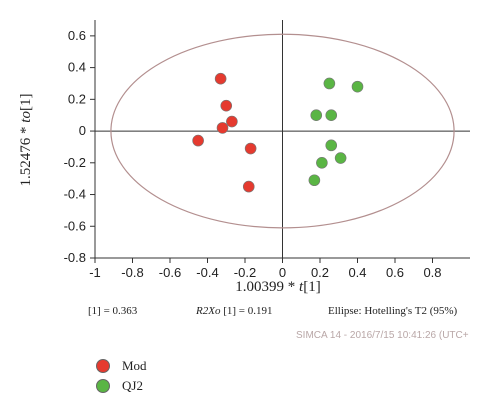  What do you see at coordinates (170, 272) in the screenshot?
I see `x-tick-label: -0.6` at bounding box center [170, 272].